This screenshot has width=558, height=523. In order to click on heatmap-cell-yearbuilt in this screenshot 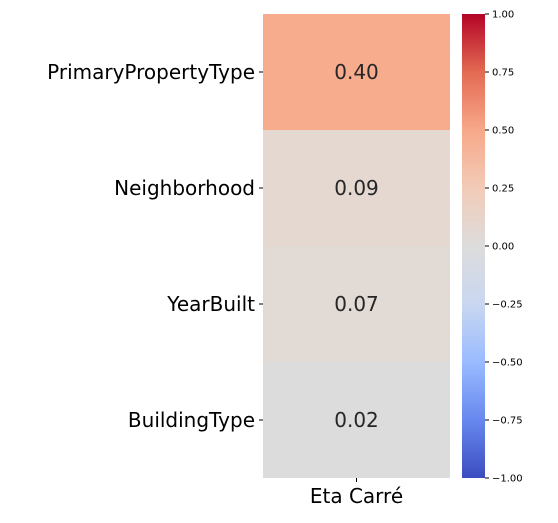, I will do `click(356, 304)`.